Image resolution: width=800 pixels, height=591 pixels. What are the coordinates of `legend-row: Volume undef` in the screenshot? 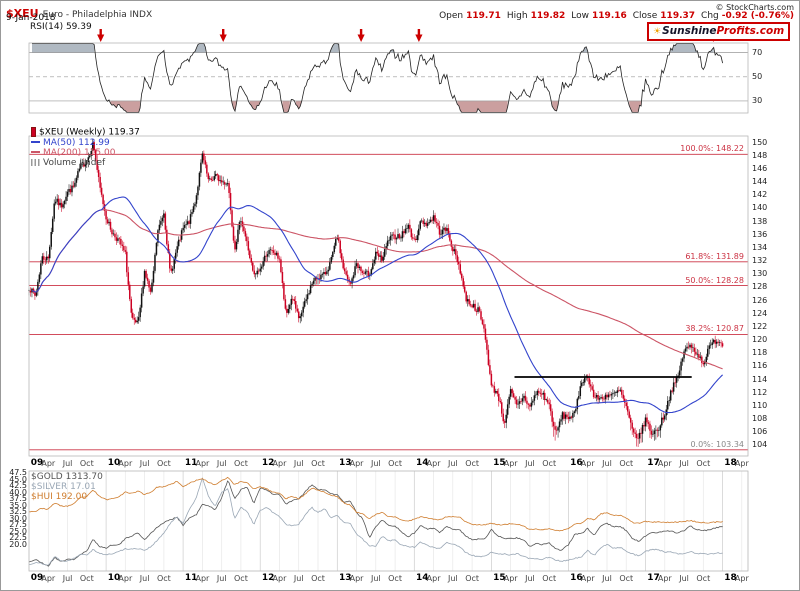 It's located at (85, 163).